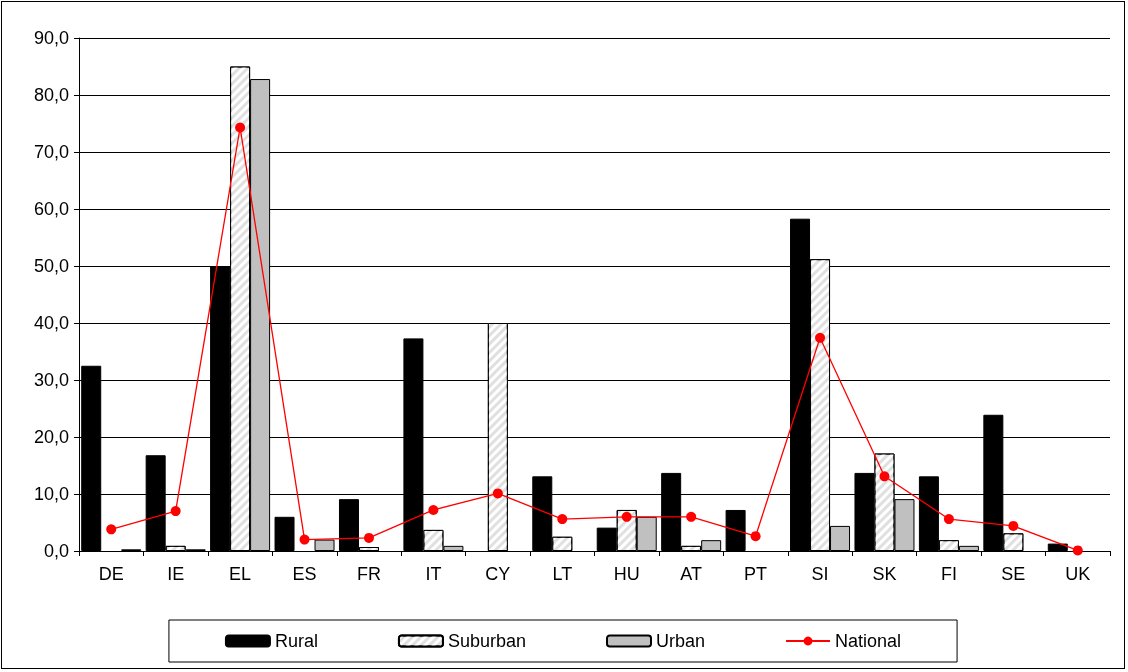 This screenshot has height=672, width=1128. I want to click on y-tick-label: 10,0, so click(51, 494).